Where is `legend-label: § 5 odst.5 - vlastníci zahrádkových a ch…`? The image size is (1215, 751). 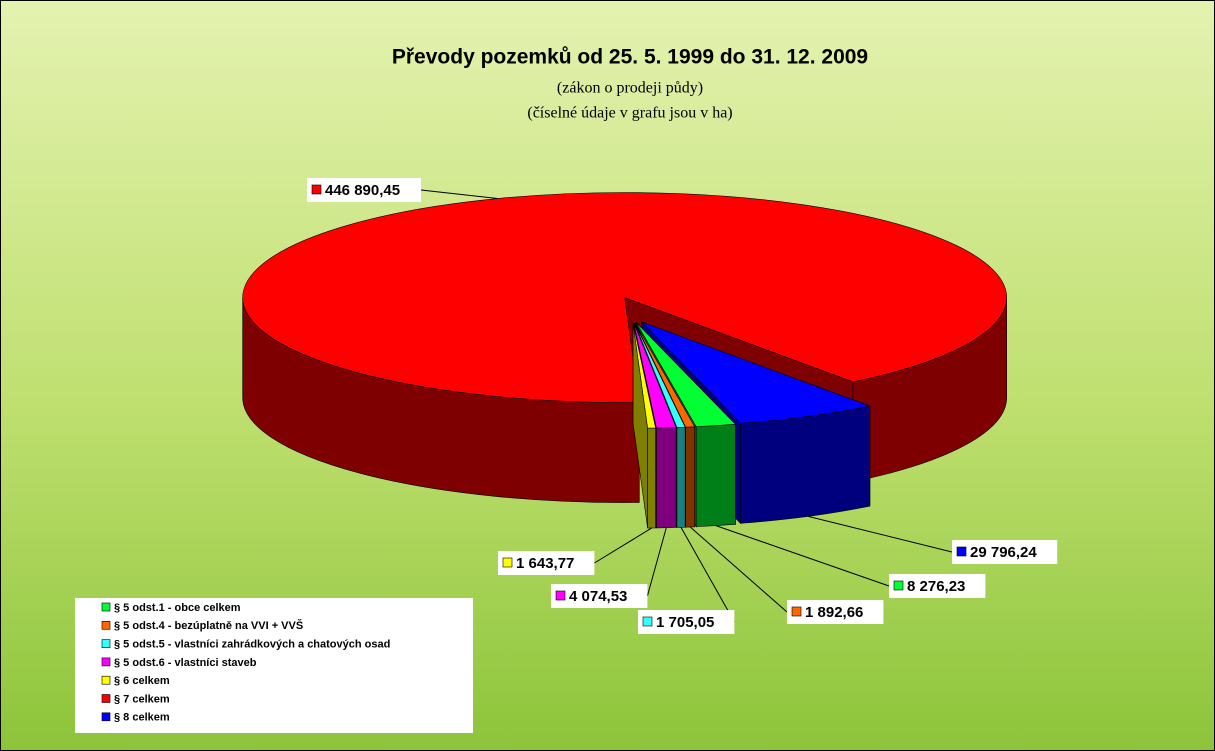
legend-label: § 5 odst.5 - vlastníci zahrádkových a ch… is located at coordinates (252, 645).